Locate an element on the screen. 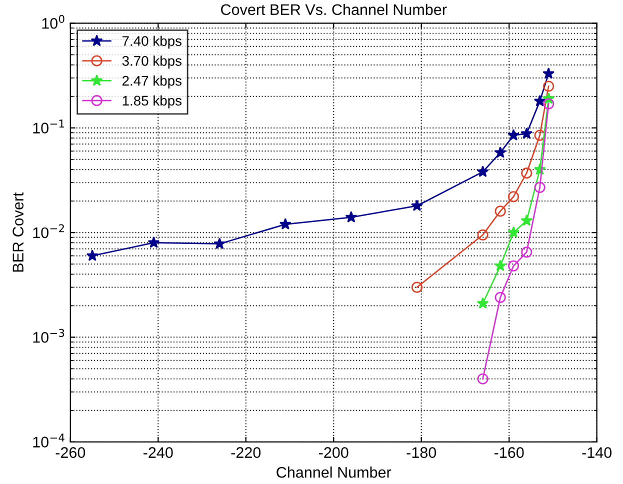  x-tick-label: -140 is located at coordinates (597, 452).